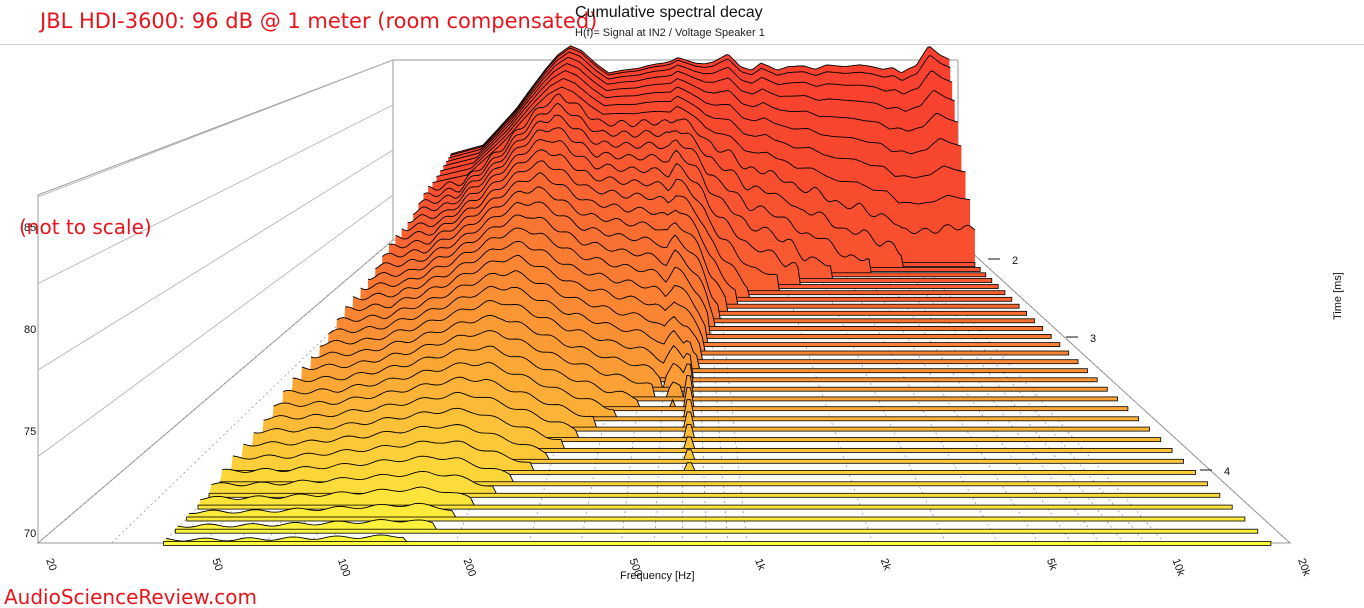 This screenshot has width=1364, height=608. Describe the element at coordinates (130, 596) in the screenshot. I see `watermark: AudioScienceReview.com` at that location.